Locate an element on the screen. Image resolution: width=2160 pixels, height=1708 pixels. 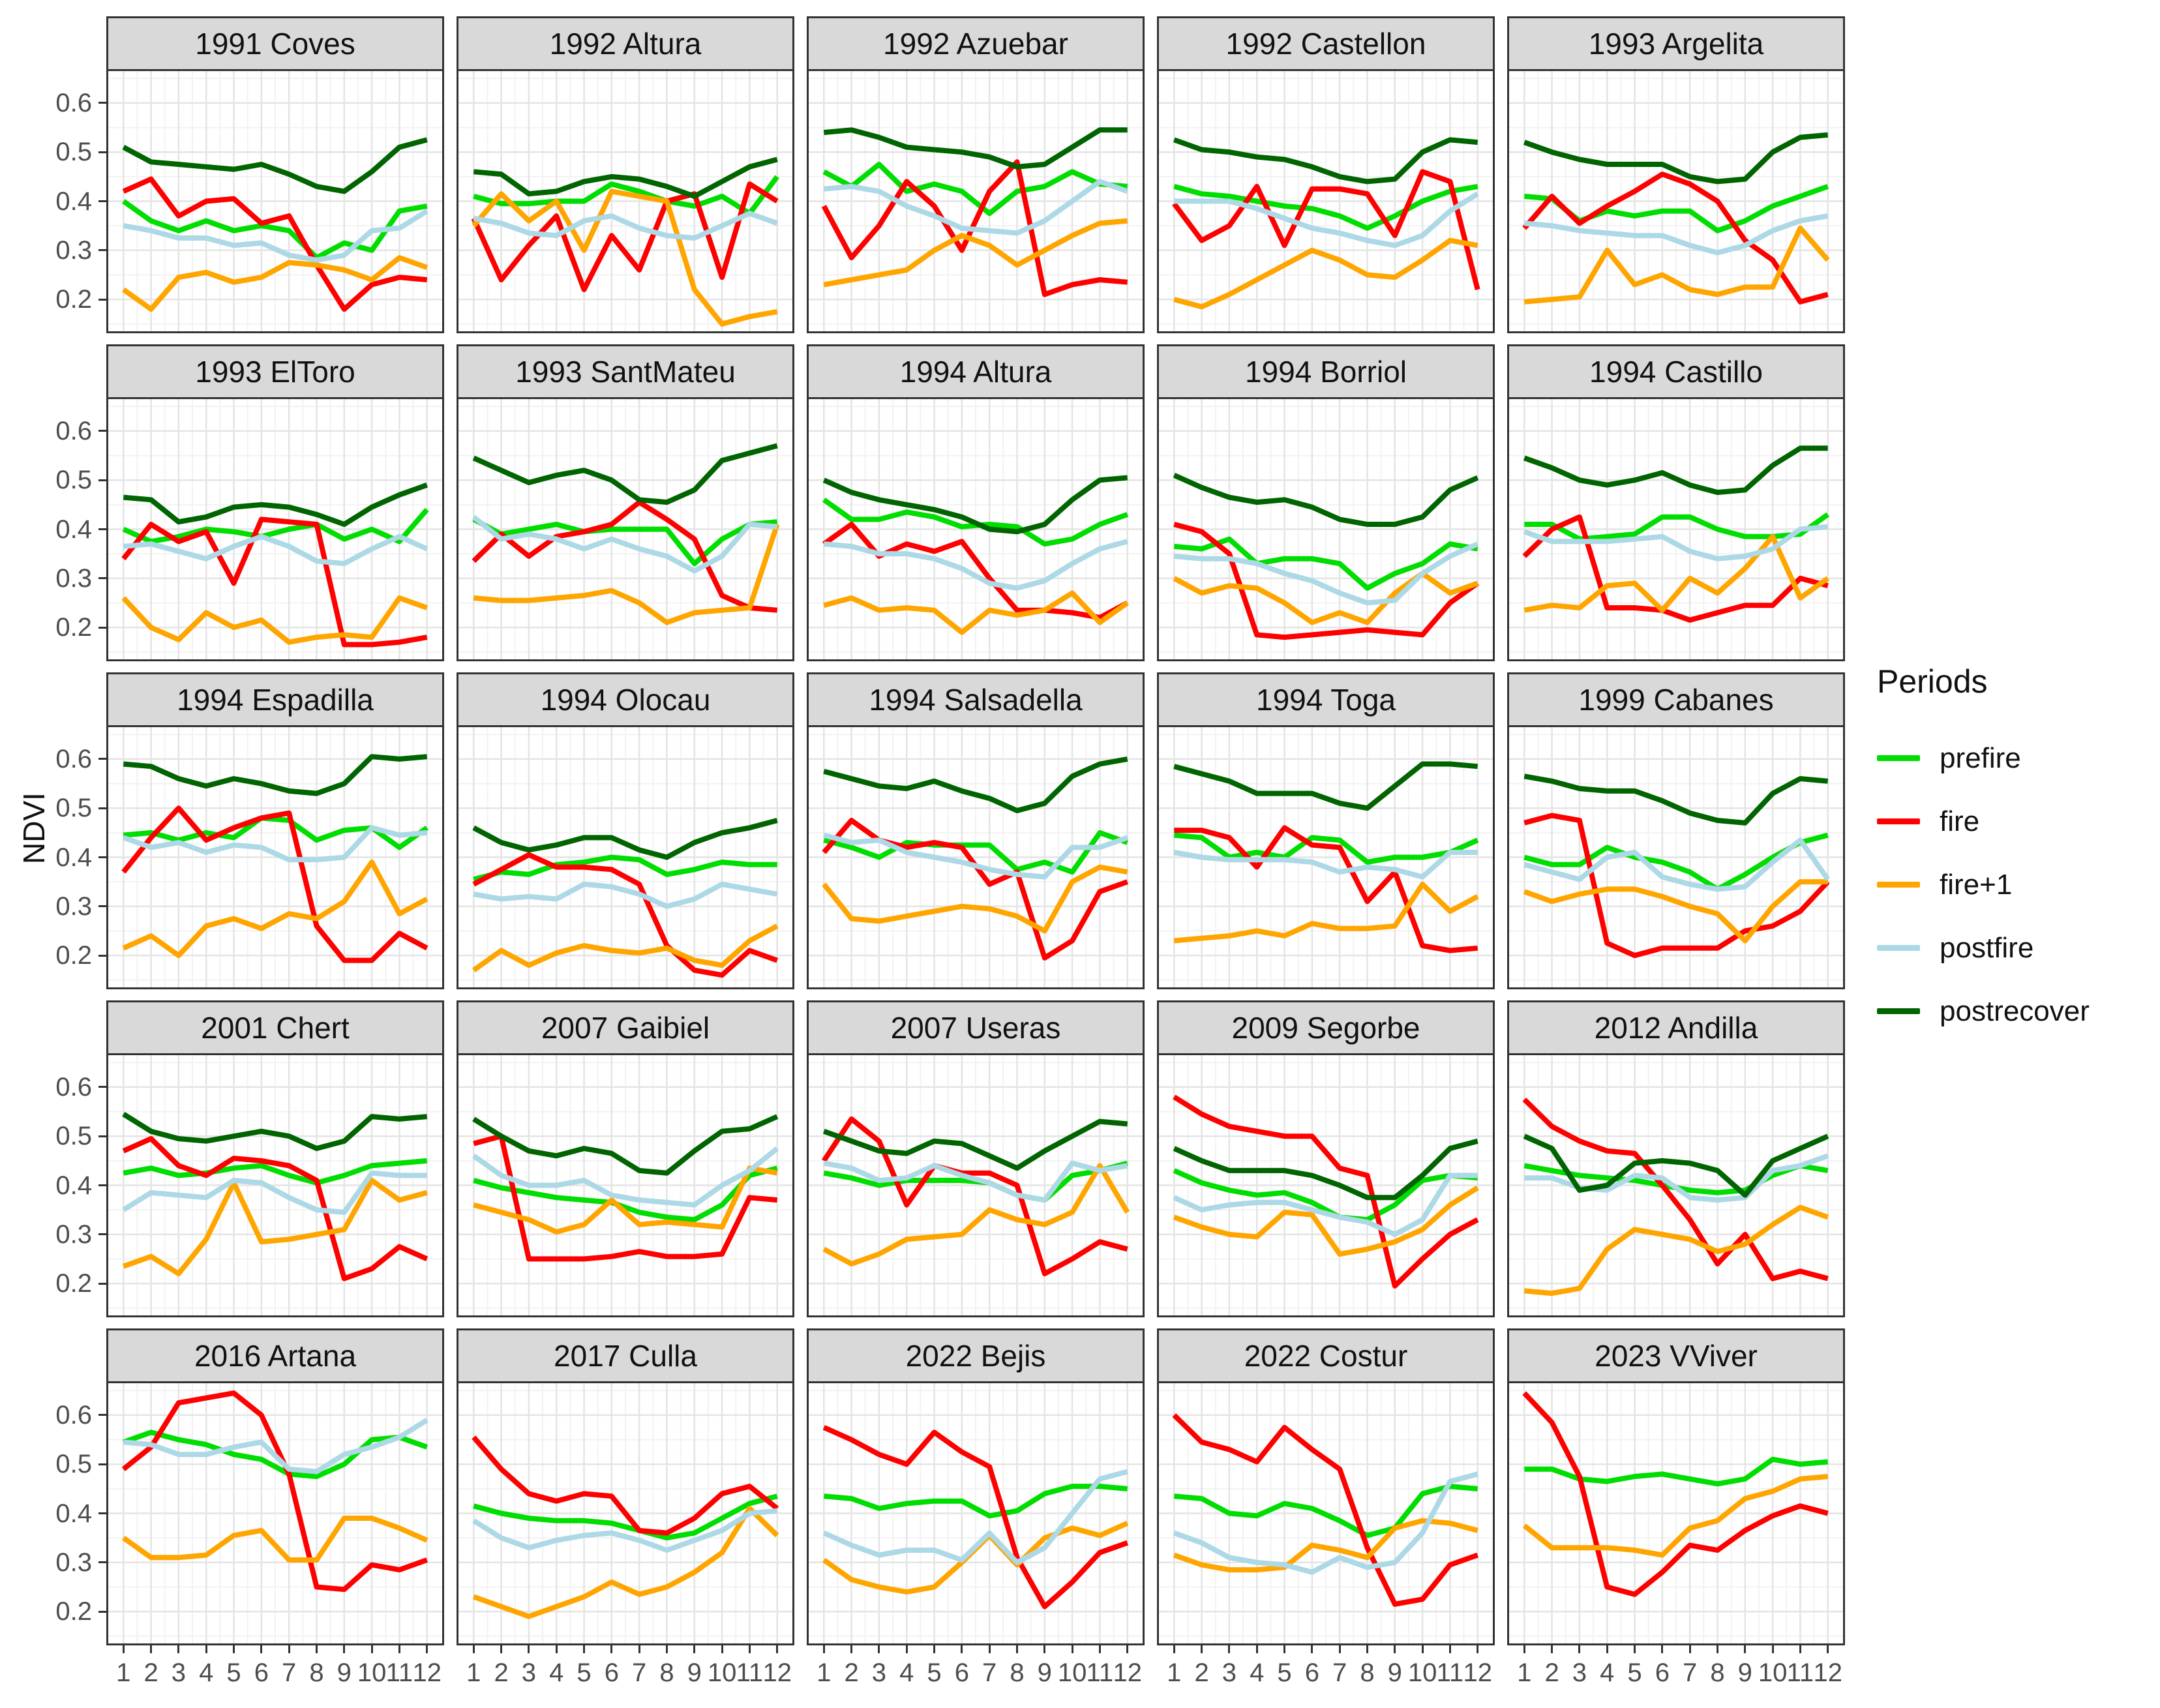
panel-title: 1993 ElToro is located at coordinates (275, 371).